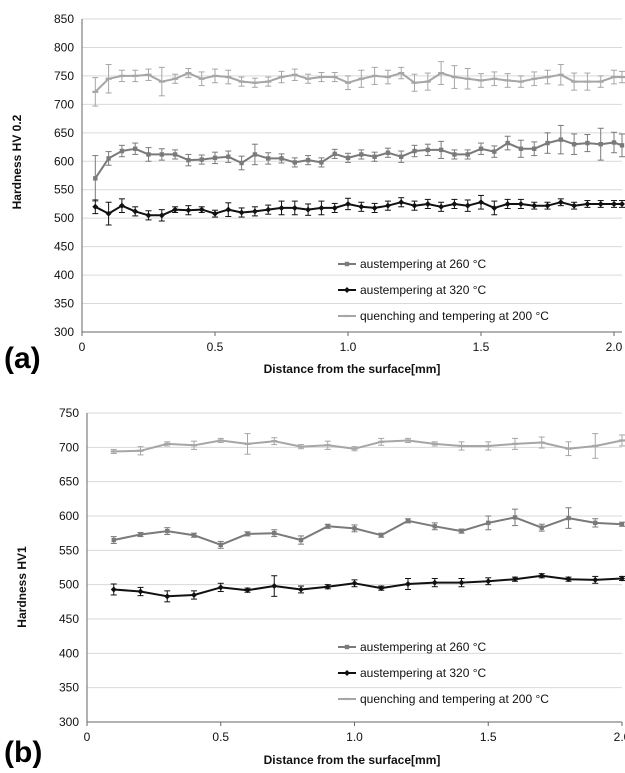  Describe the element at coordinates (619, 737) in the screenshot. I see `panel-b-x-tick-label: 2.0` at that location.